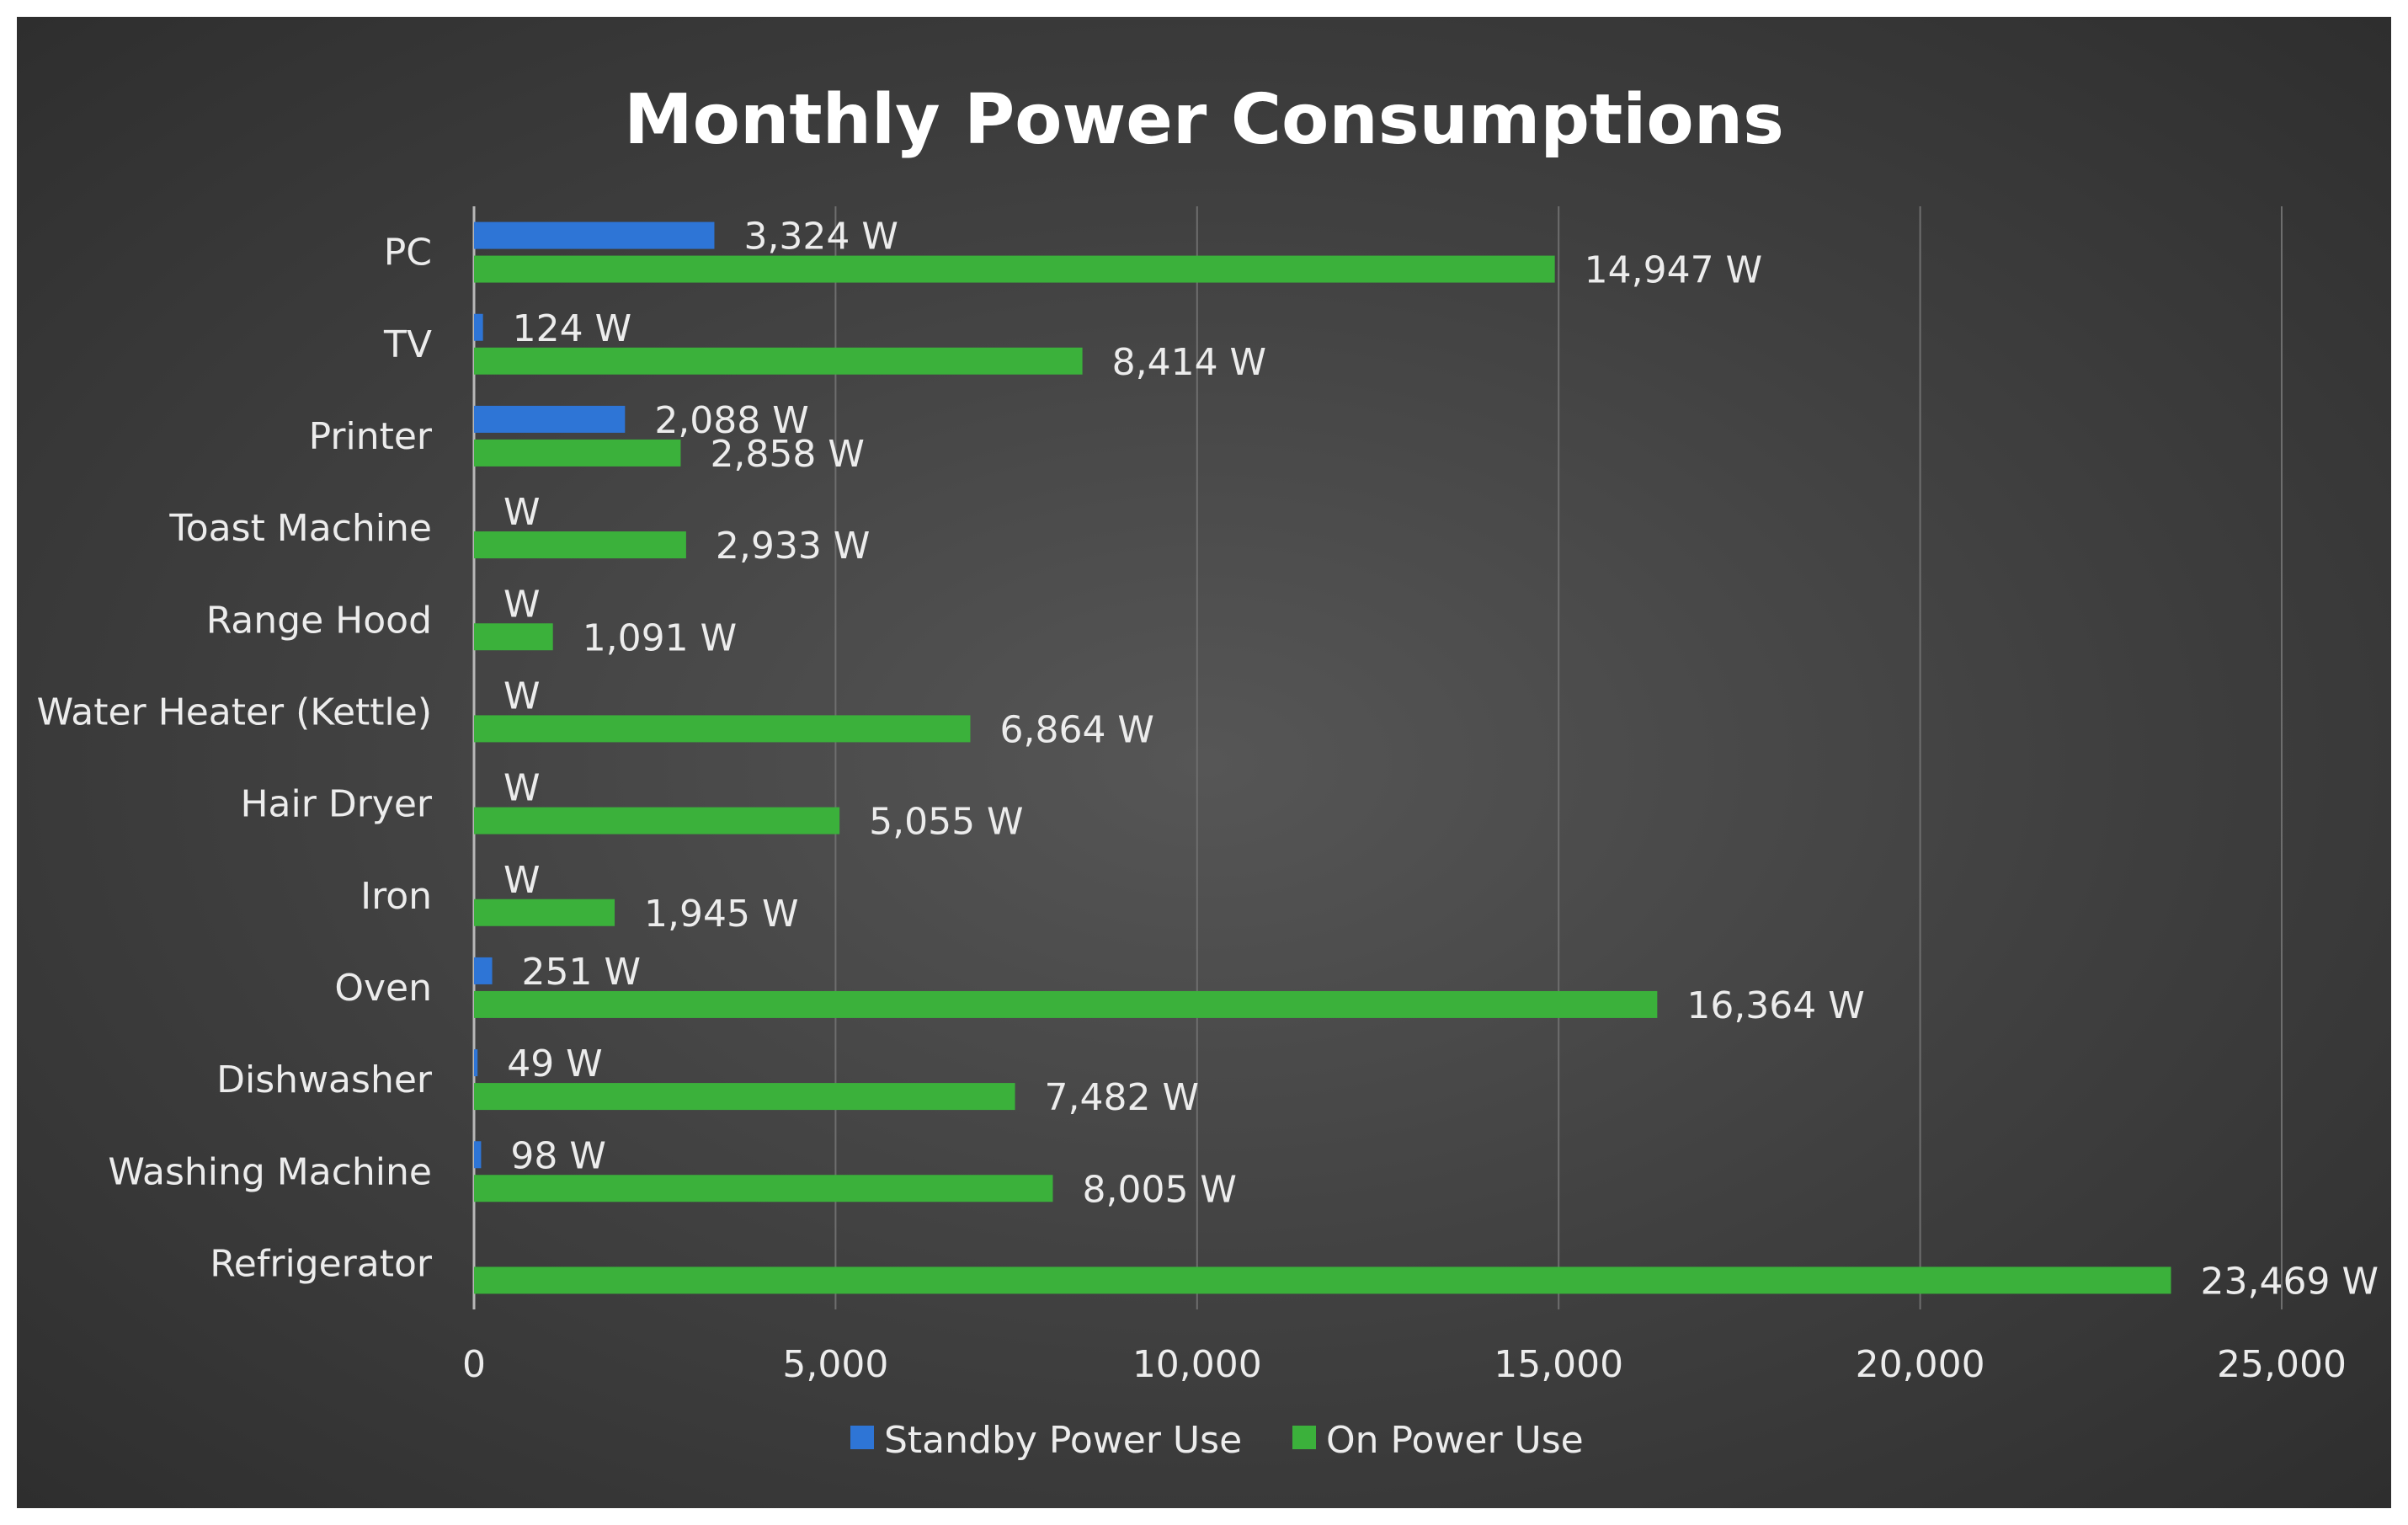  I want to click on standby-data-label: 98 W, so click(557, 1155).